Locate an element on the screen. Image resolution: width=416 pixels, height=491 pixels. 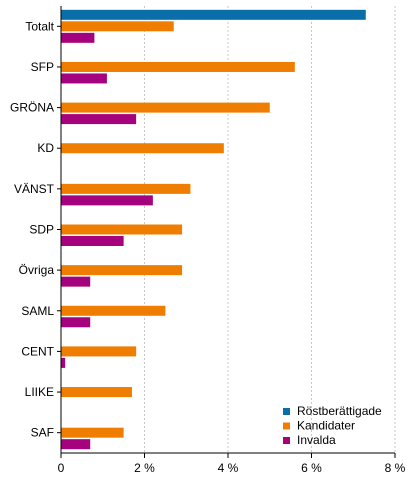
category-label-8: CENT is located at coordinates (37, 351).